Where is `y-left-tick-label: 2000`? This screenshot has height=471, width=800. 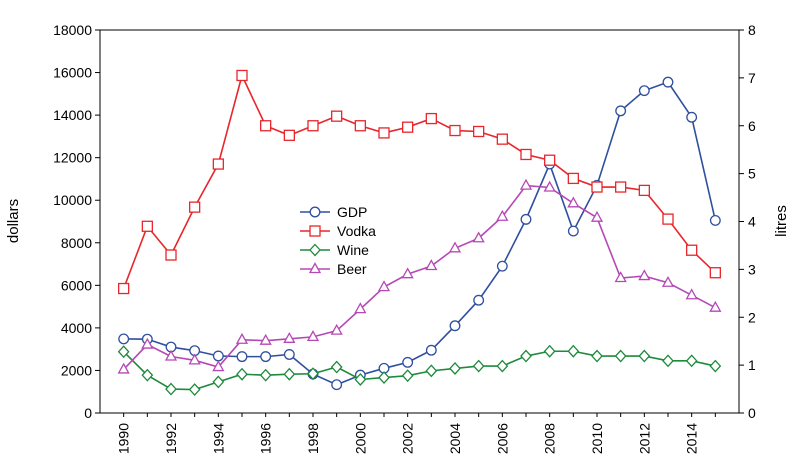
y-left-tick-label: 2000 is located at coordinates (76, 370).